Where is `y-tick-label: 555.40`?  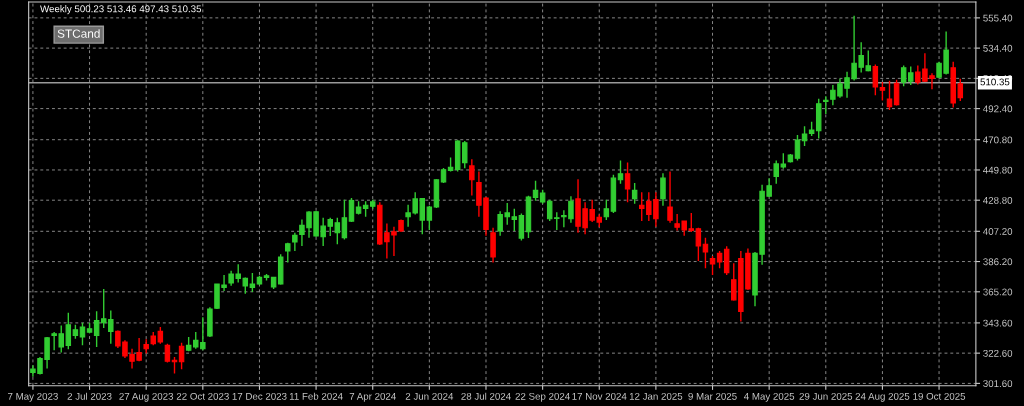
y-tick-label: 555.40 is located at coordinates (998, 18).